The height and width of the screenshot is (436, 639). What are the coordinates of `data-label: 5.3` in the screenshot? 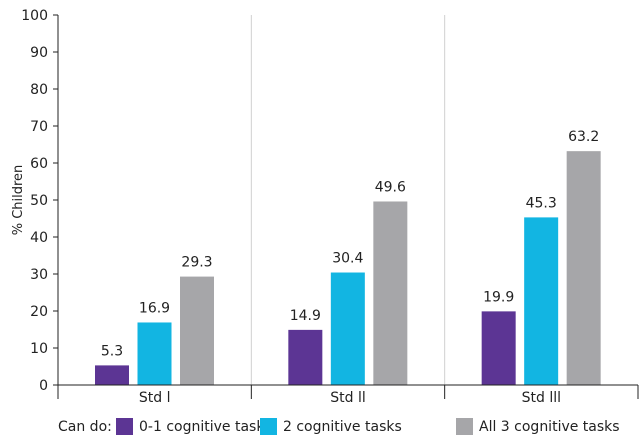 It's located at (112, 351).